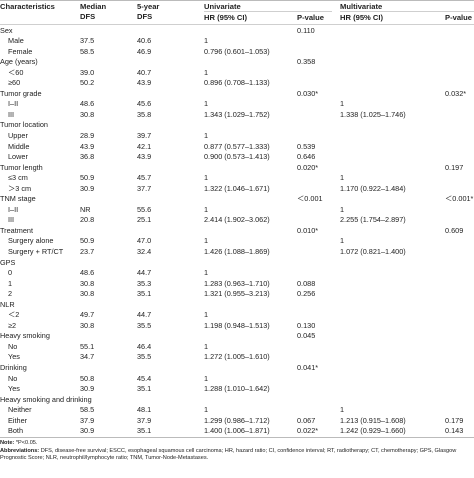  Describe the element at coordinates (87, 188) in the screenshot. I see `cell-median-dfs: 30.9` at that location.